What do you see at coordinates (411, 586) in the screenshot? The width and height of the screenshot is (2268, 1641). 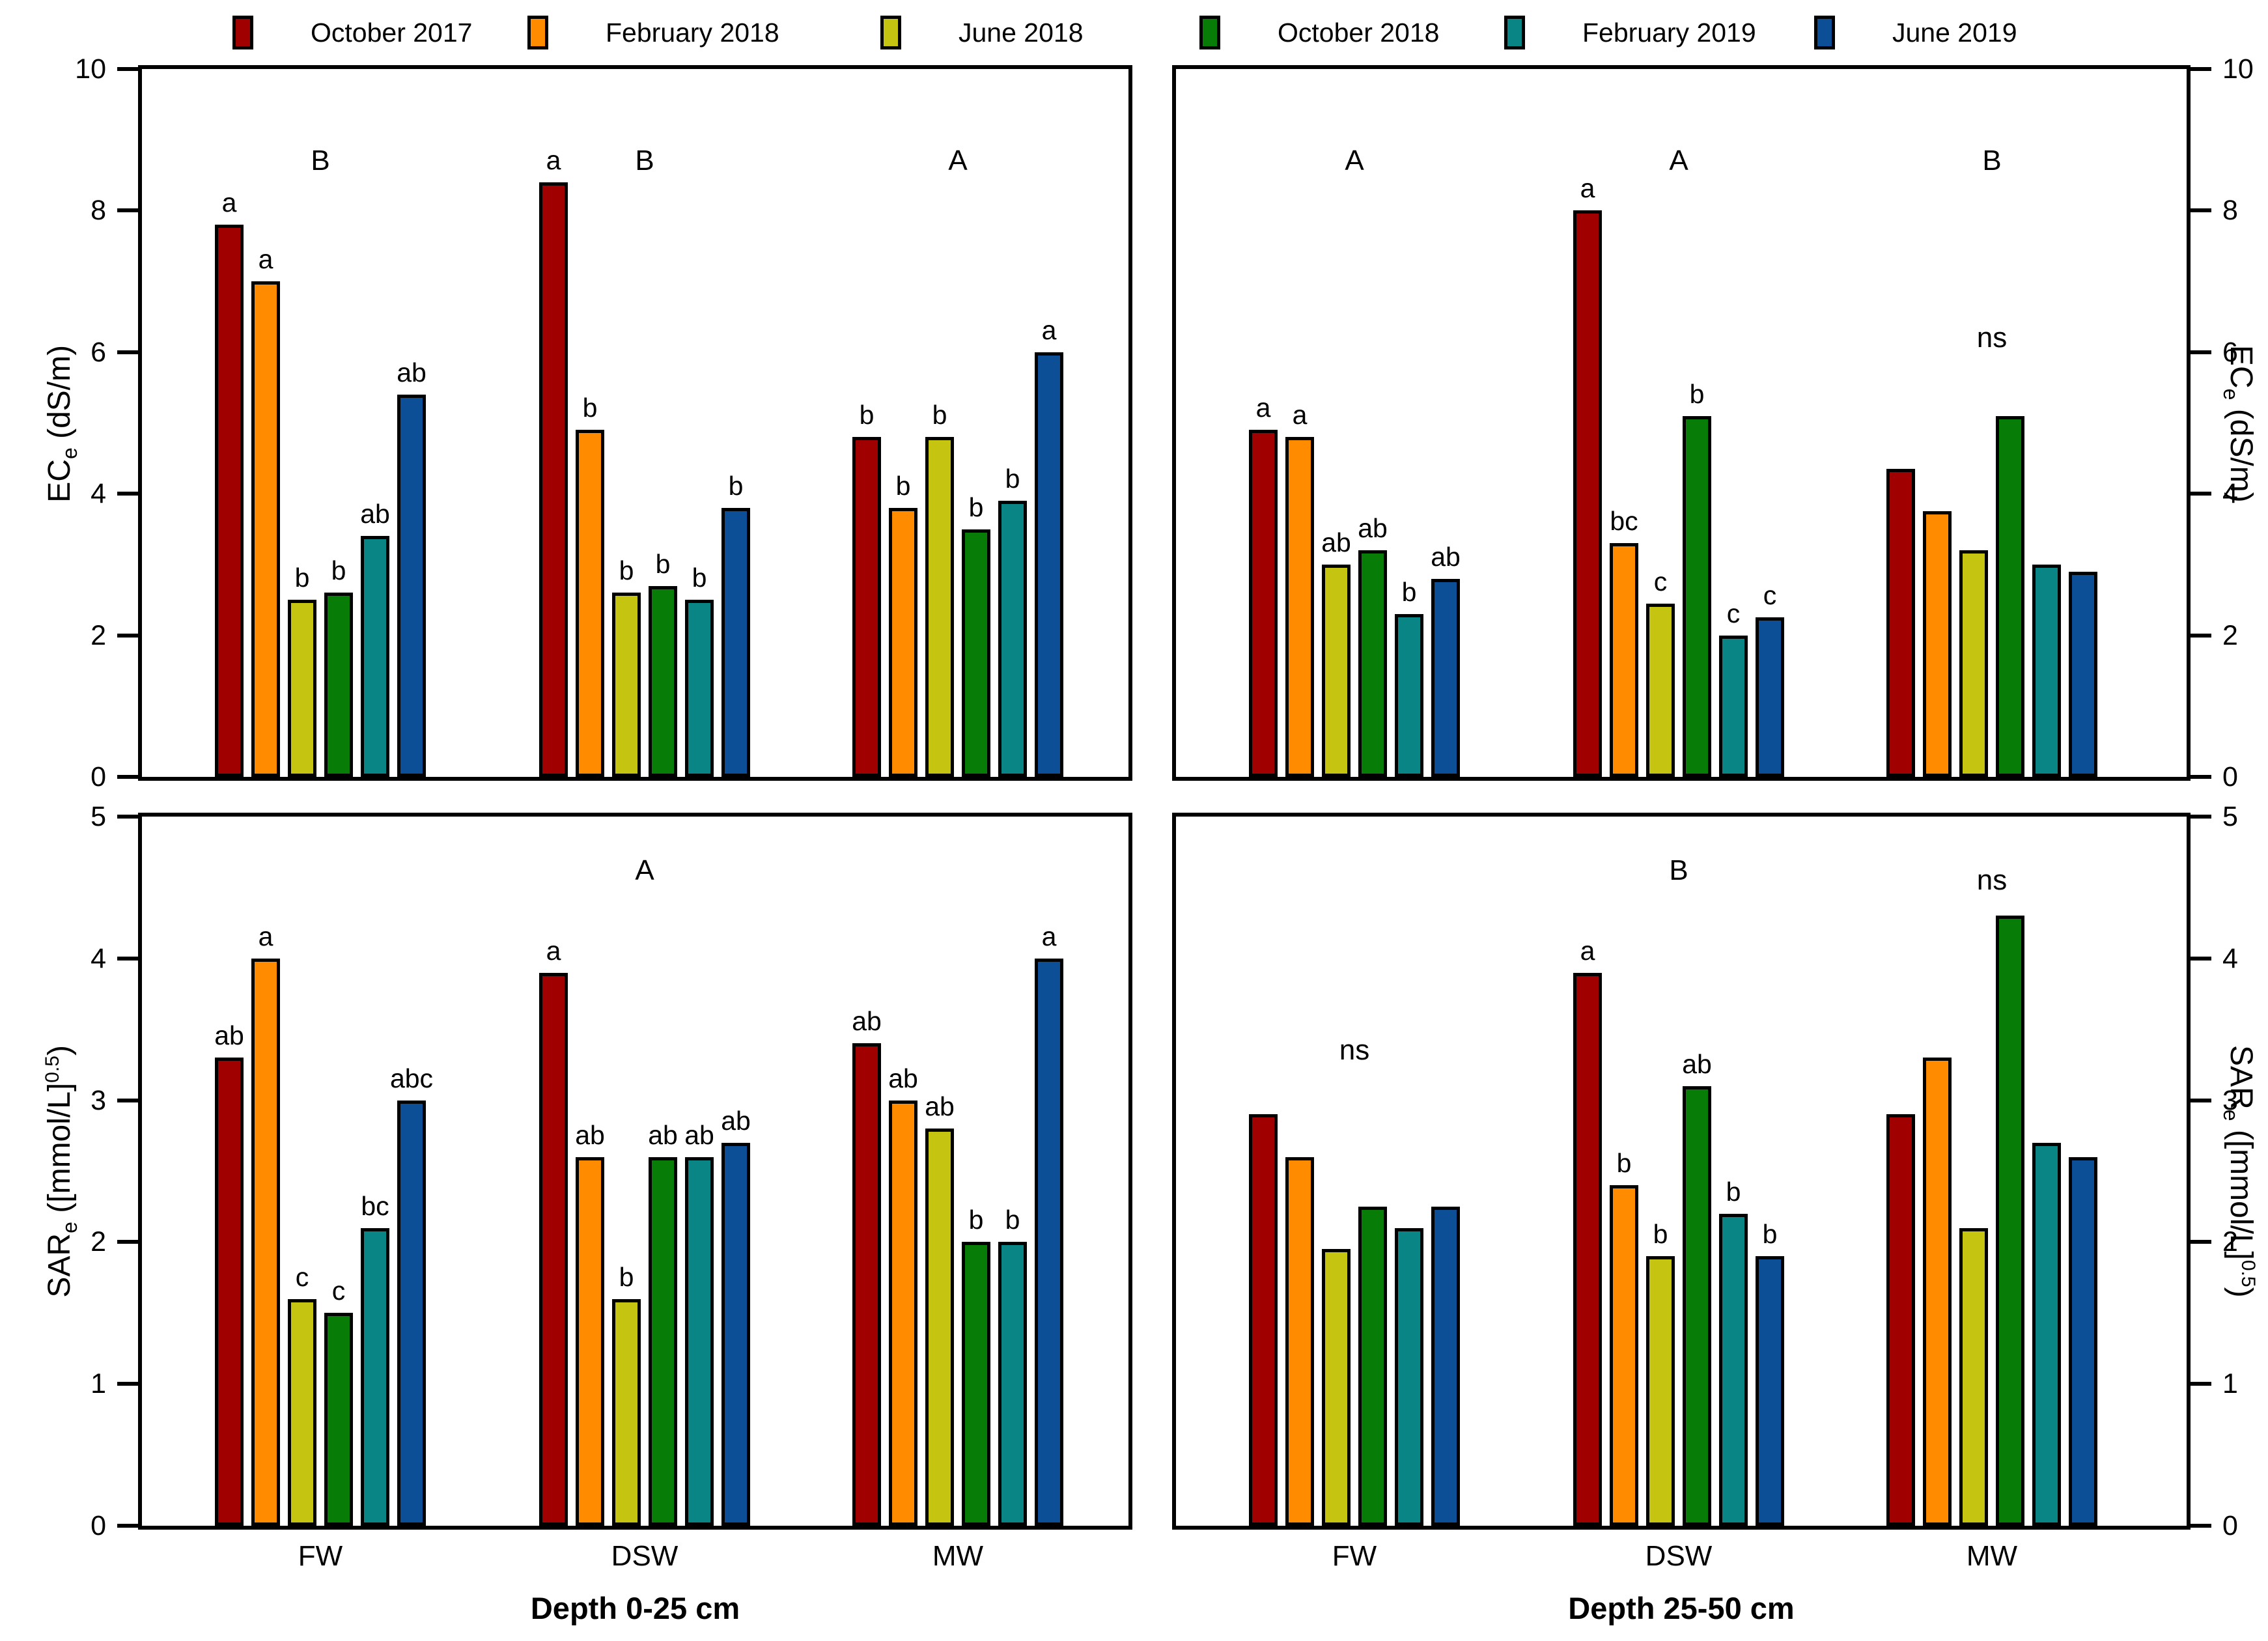 I see `bar-fw-june-2019` at bounding box center [411, 586].